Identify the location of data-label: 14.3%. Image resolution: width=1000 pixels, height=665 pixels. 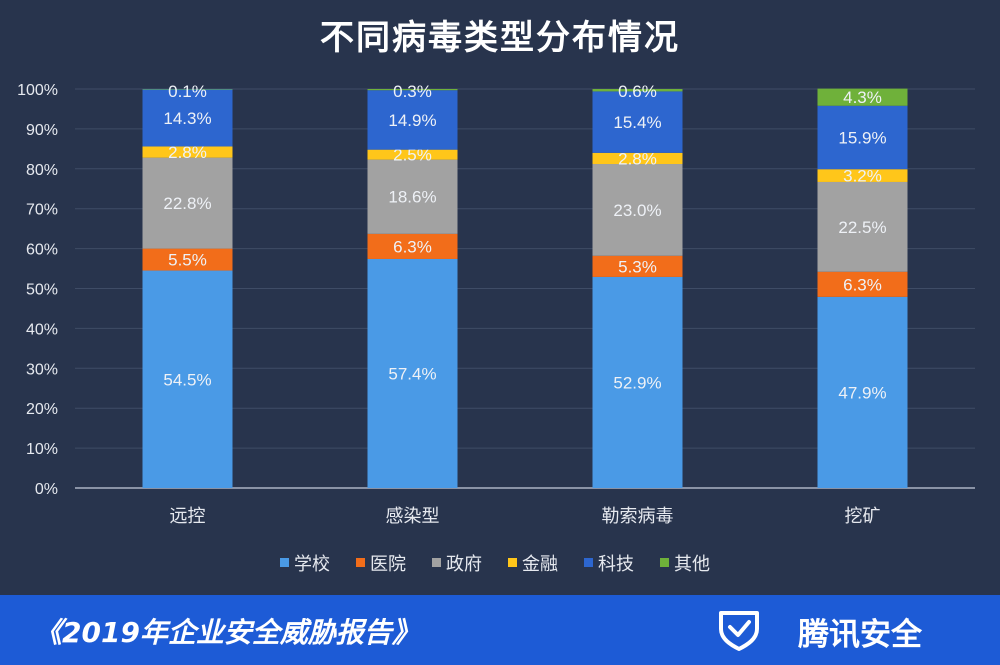
(187, 118).